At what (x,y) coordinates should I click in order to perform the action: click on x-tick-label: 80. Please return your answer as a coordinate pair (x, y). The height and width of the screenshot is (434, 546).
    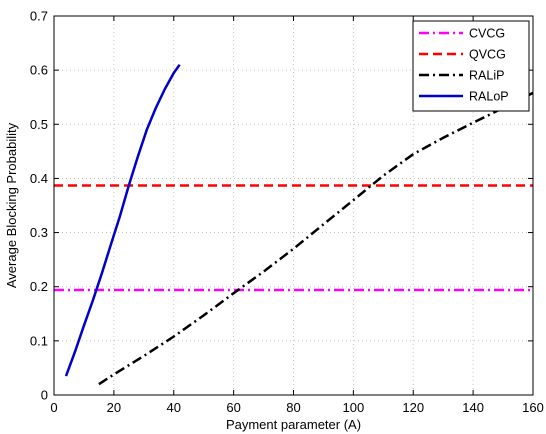
    Looking at the image, I should click on (293, 407).